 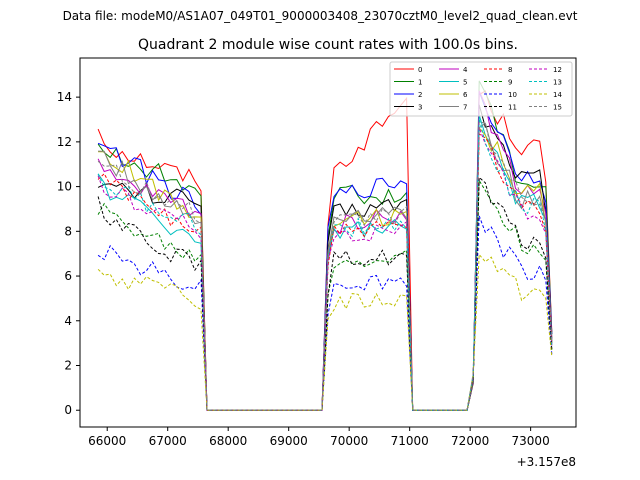 What do you see at coordinates (465, 108) in the screenshot?
I see `legend-label-7: 7` at bounding box center [465, 108].